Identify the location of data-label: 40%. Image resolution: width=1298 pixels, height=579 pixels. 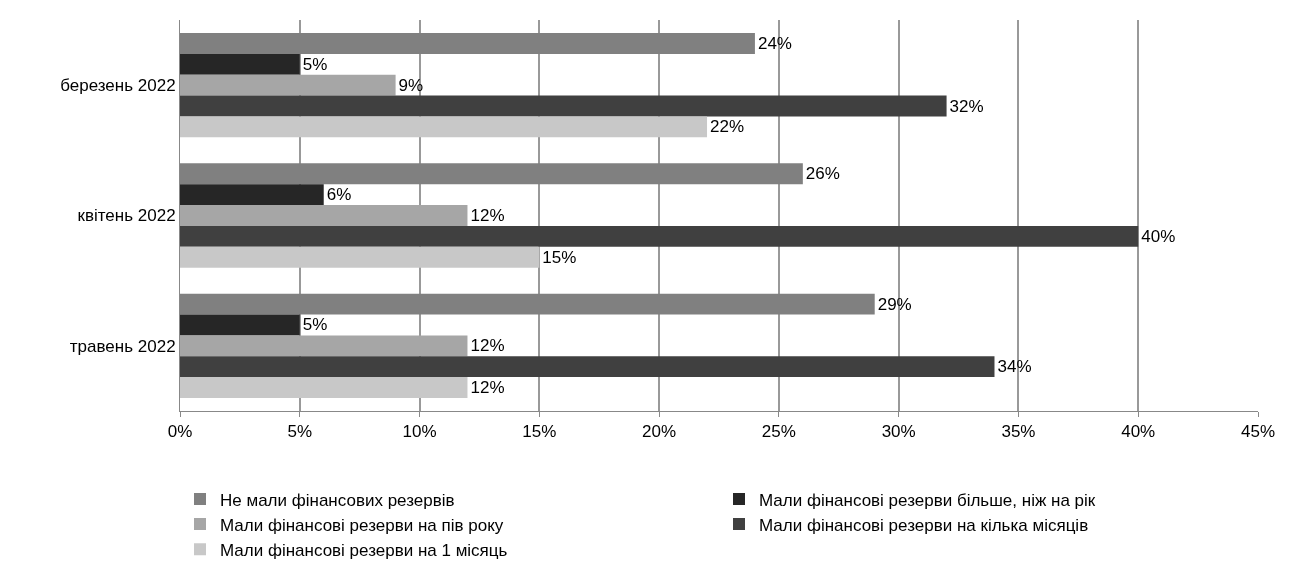
(1158, 236).